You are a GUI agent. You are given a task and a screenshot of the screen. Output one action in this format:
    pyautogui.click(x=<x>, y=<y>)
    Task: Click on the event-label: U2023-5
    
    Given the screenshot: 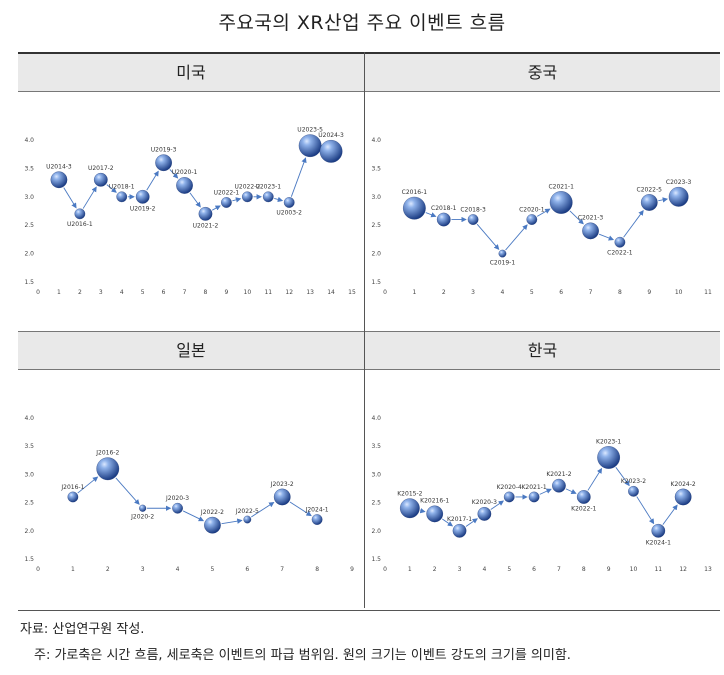 What is the action you would take?
    pyautogui.click(x=310, y=129)
    